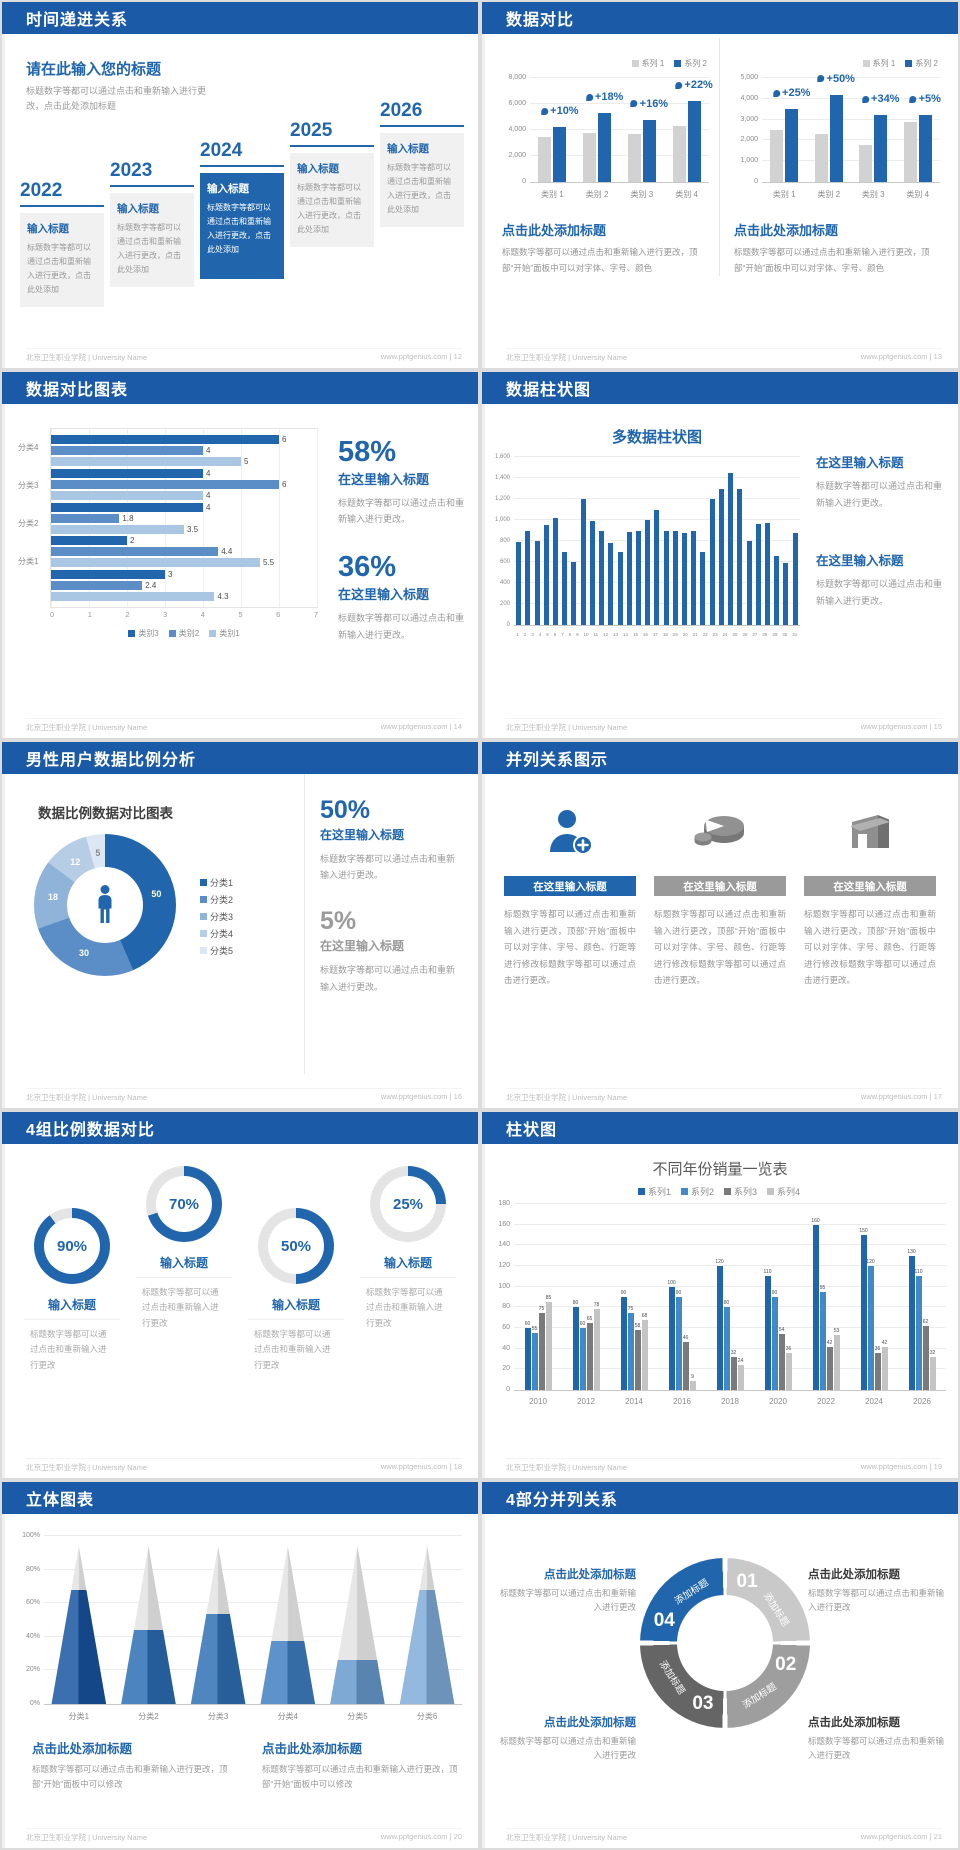  I want to click on bar: +10%, so click(560, 143).